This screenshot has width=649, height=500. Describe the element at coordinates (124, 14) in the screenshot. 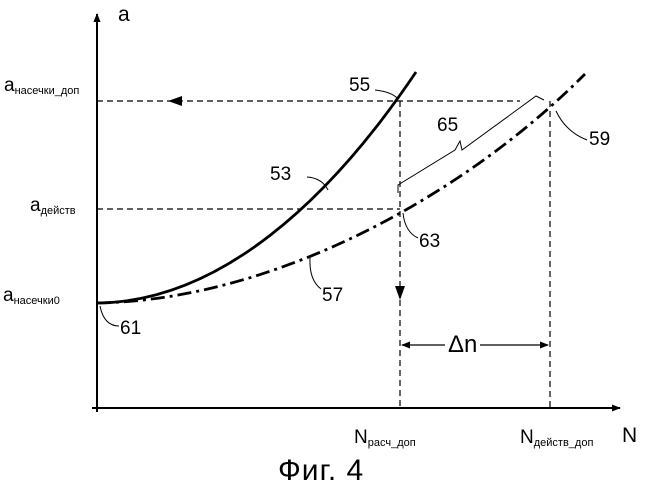

I see `y-axis-label: a` at that location.